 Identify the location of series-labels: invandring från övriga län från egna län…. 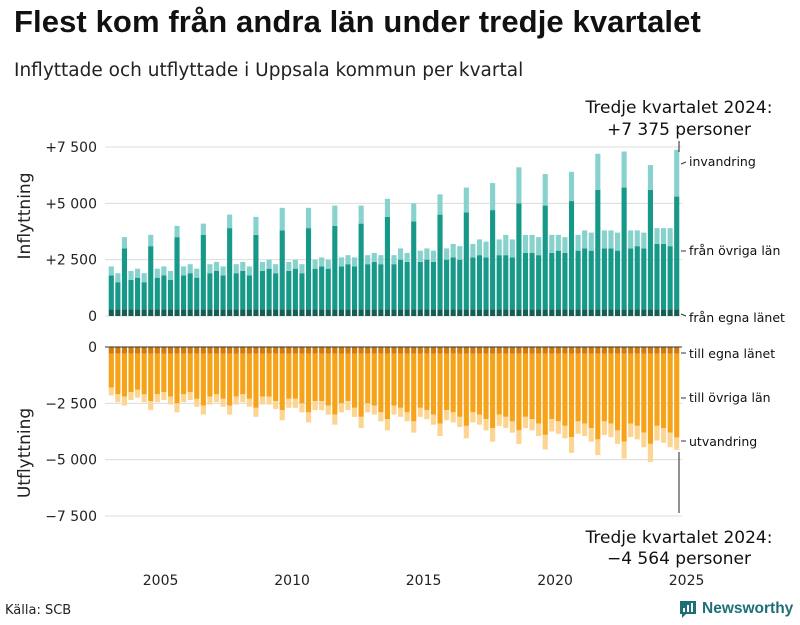
(732, 301).